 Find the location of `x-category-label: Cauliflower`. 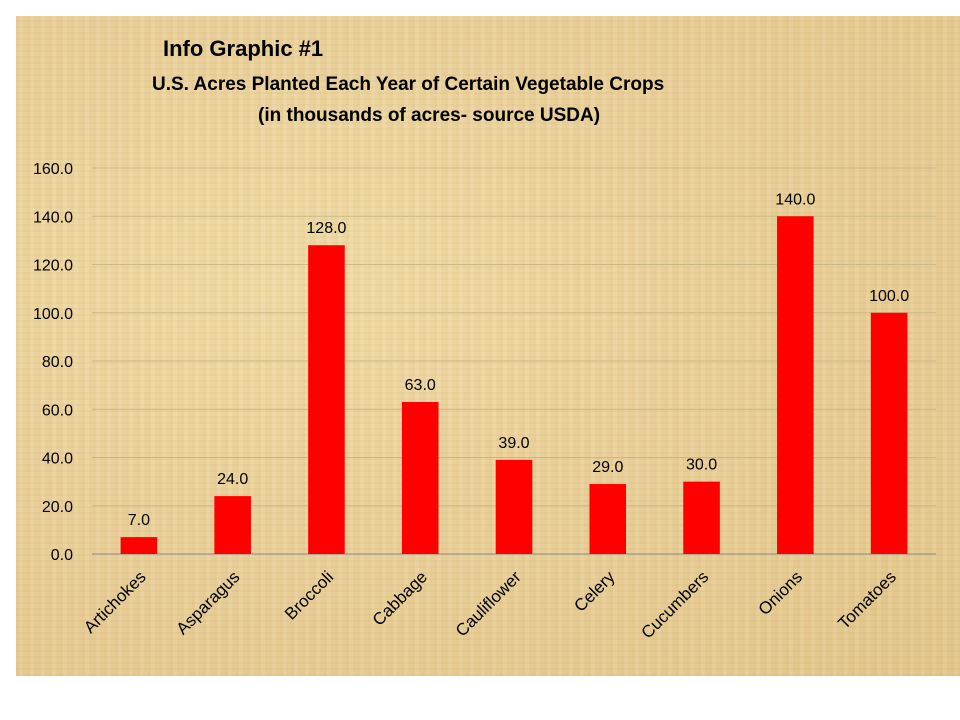

x-category-label: Cauliflower is located at coordinates (488, 603).